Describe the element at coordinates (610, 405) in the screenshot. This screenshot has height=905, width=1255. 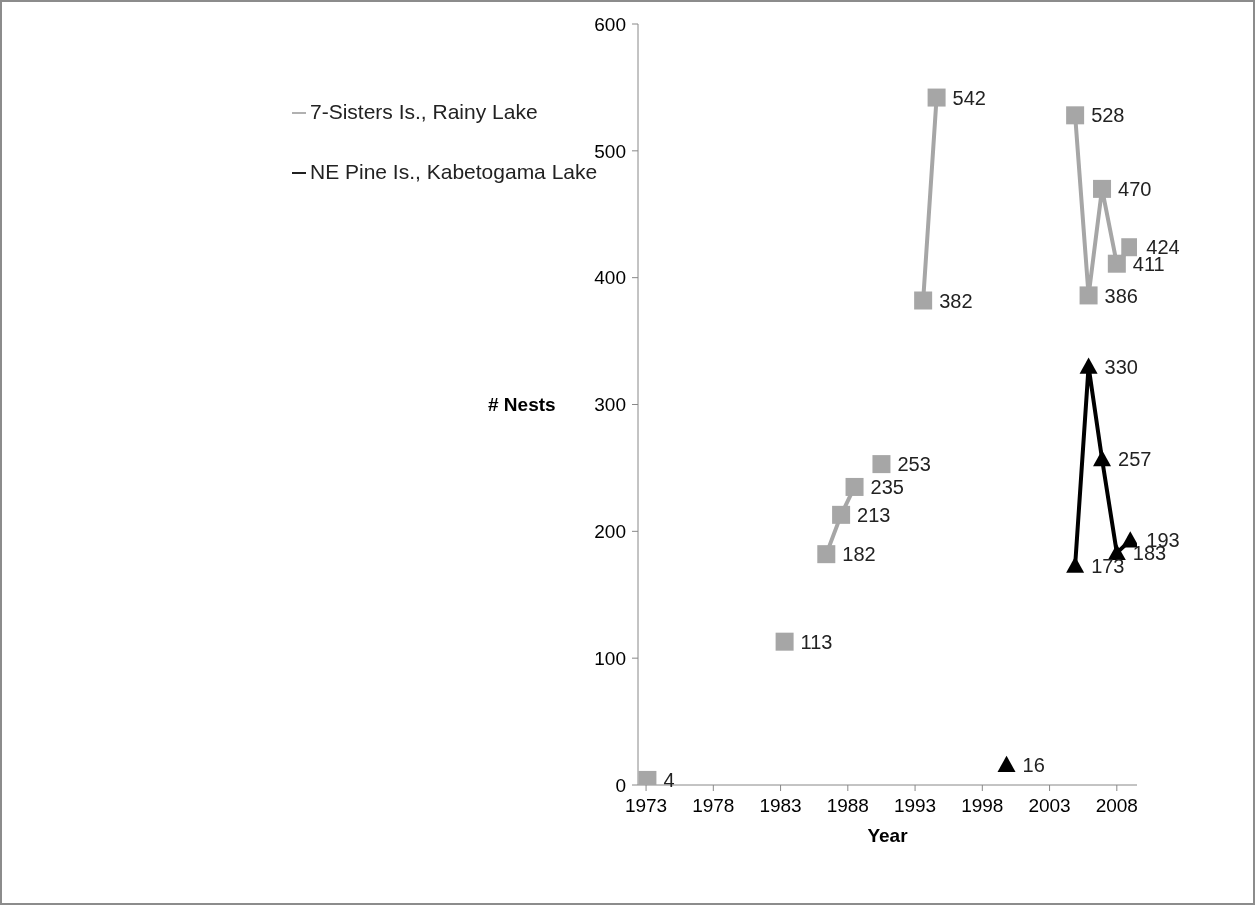
I see `y-tick-label: 300` at that location.